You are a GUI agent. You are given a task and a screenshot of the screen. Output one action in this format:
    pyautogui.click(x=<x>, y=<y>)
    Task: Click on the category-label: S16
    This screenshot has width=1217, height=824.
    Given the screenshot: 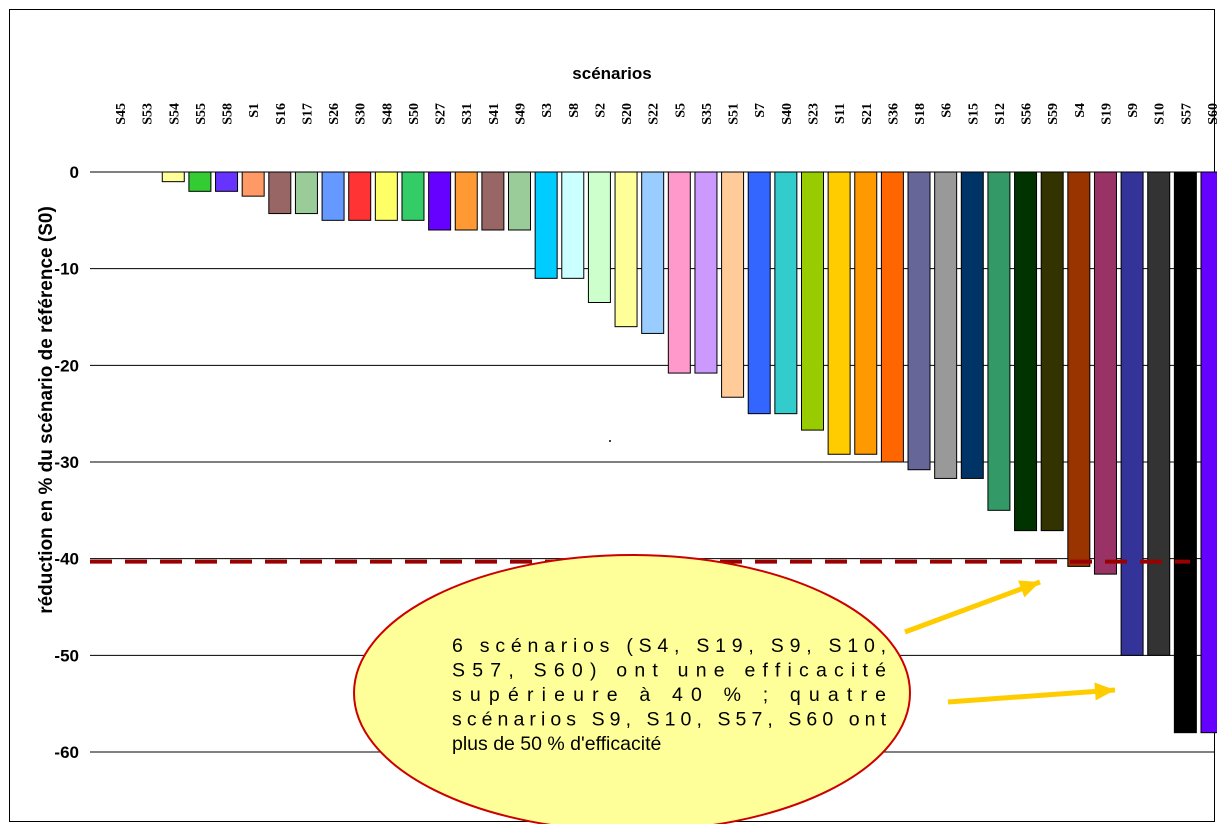 What is the action you would take?
    pyautogui.click(x=281, y=114)
    